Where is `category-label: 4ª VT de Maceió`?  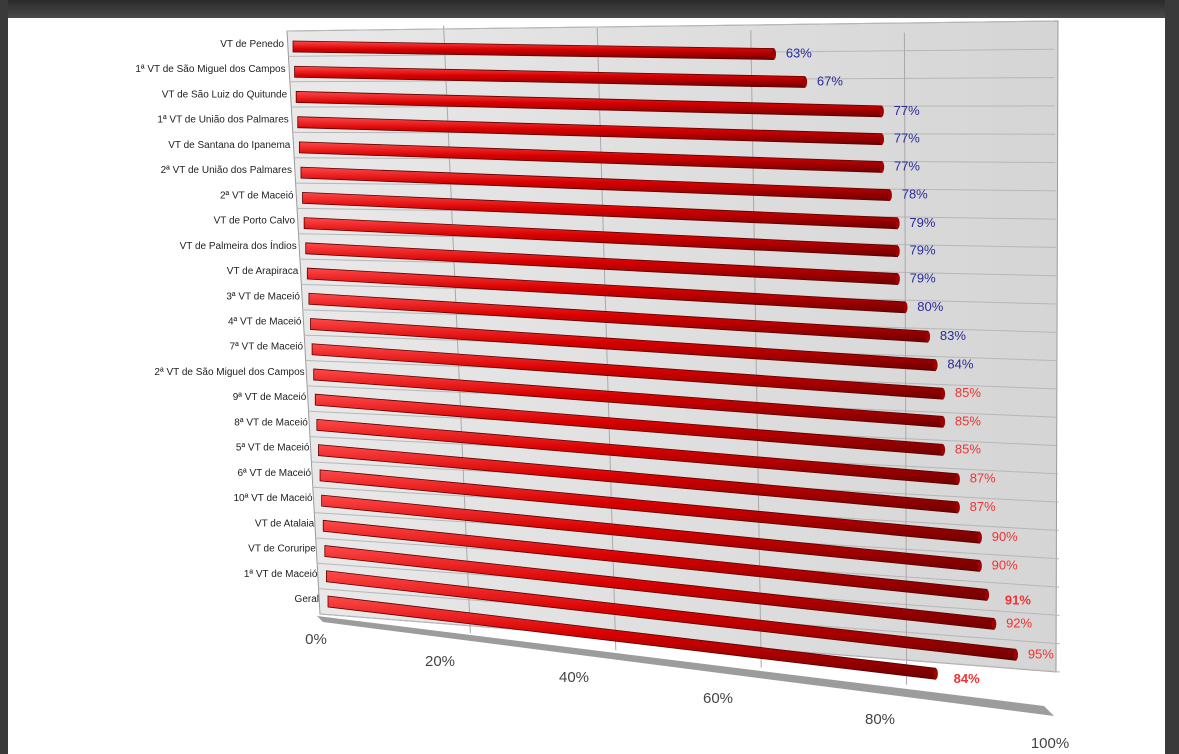 category-label: 4ª VT de Maceió is located at coordinates (265, 322).